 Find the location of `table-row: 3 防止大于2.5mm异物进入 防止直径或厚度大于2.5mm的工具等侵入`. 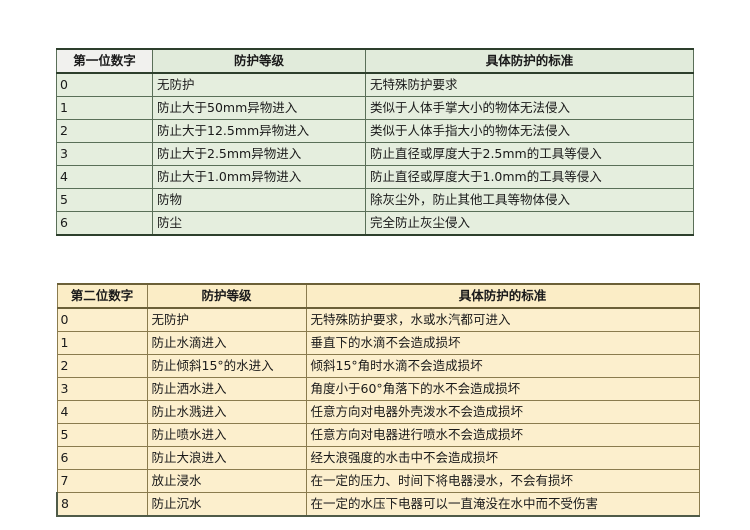

table-row: 3 防止大于2.5mm异物进入 防止直径或厚度大于2.5mm的工具等侵入 is located at coordinates (375, 154).